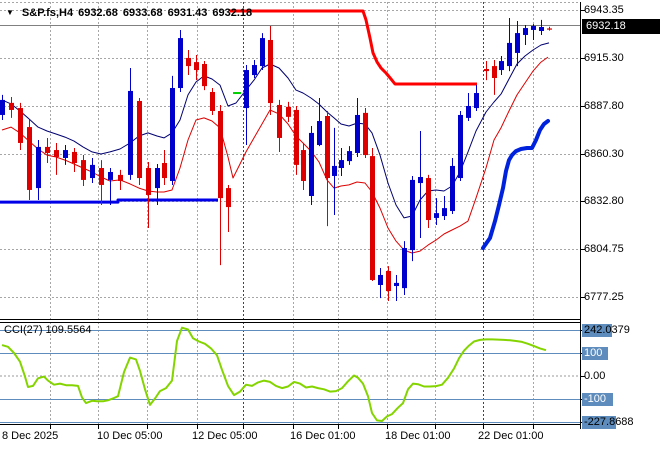 The image size is (660, 450). What do you see at coordinates (142, 13) in the screenshot?
I see `quote-high: 6933.68` at bounding box center [142, 13].